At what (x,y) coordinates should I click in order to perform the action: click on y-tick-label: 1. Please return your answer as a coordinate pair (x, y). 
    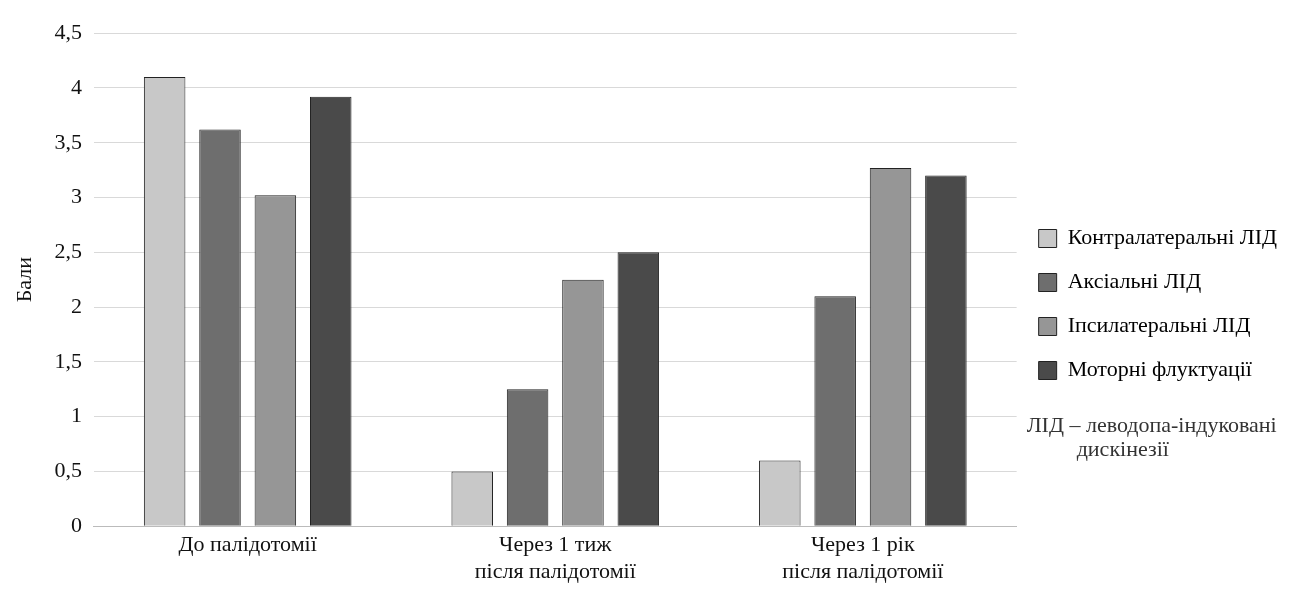
    Looking at the image, I should click on (76, 415).